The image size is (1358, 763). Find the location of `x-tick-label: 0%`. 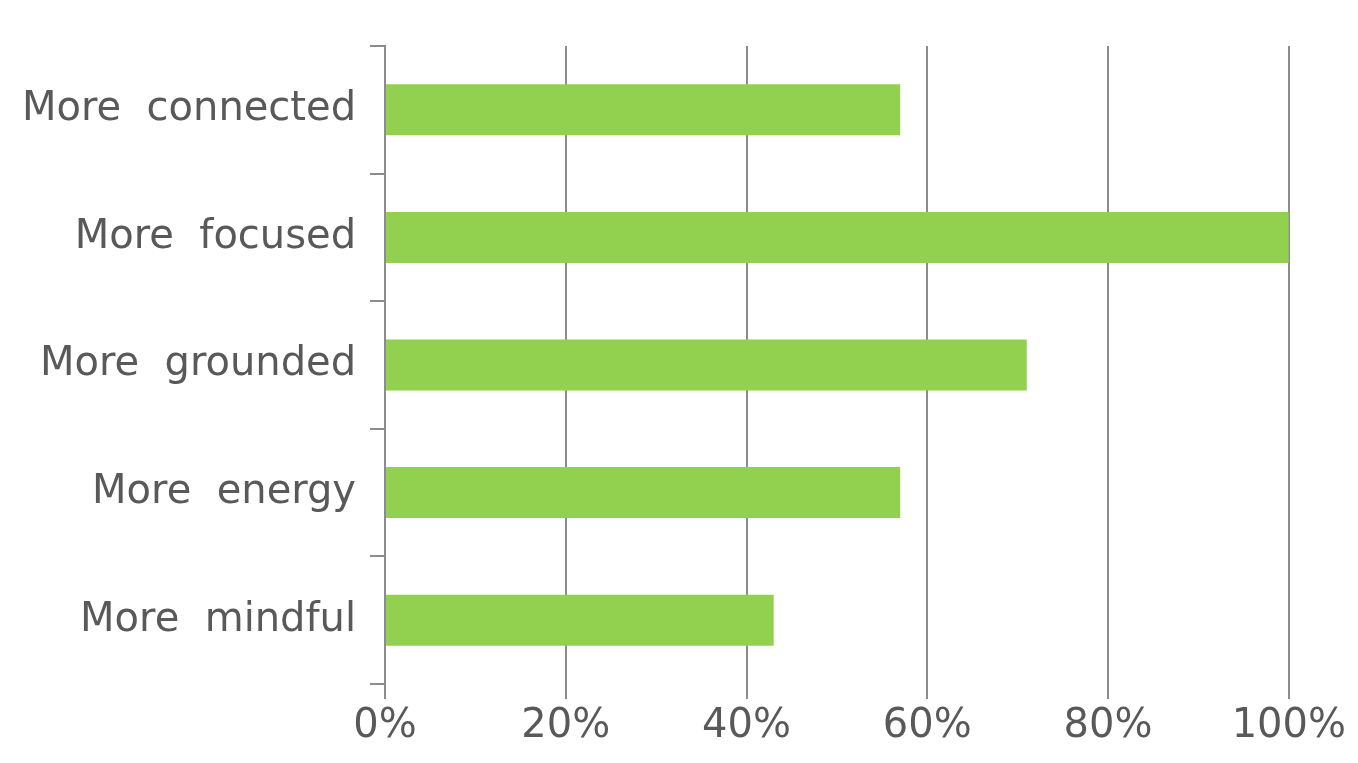

x-tick-label: 0% is located at coordinates (385, 723).